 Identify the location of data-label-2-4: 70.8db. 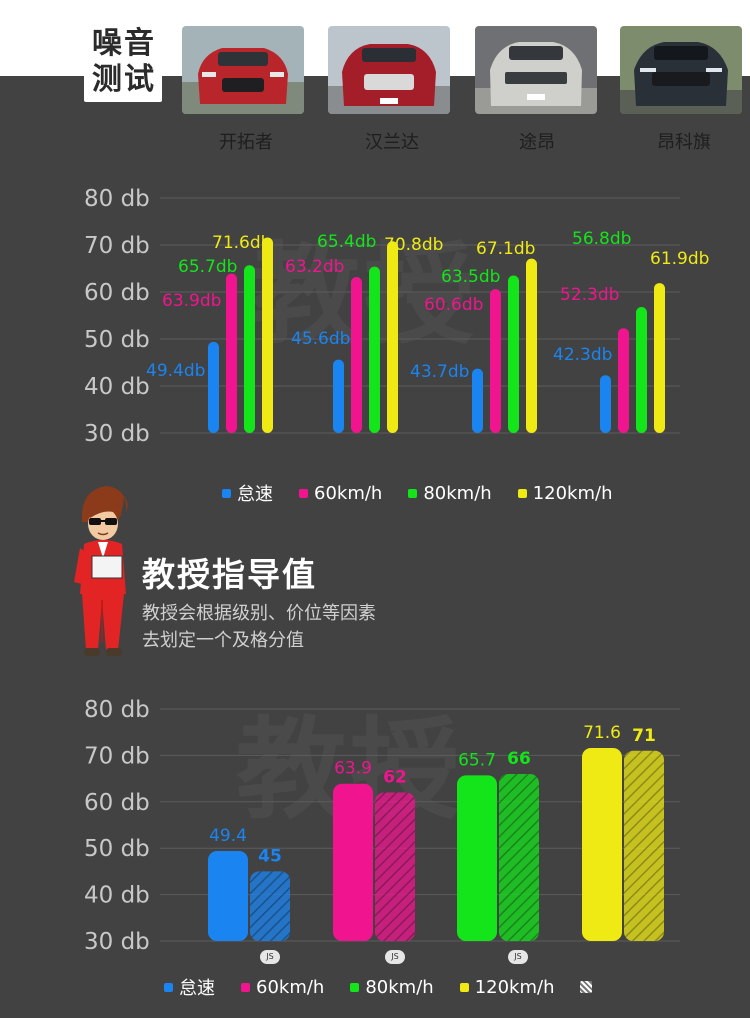
(413, 245).